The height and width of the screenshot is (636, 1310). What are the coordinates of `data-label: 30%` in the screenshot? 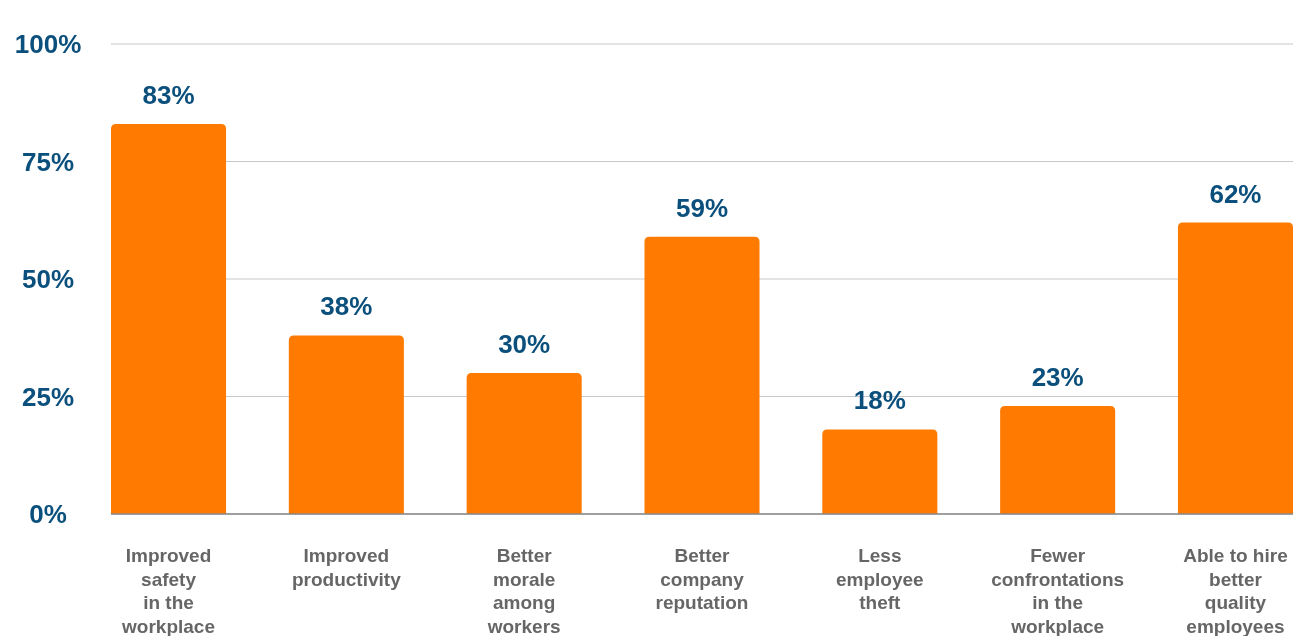 It's located at (524, 344).